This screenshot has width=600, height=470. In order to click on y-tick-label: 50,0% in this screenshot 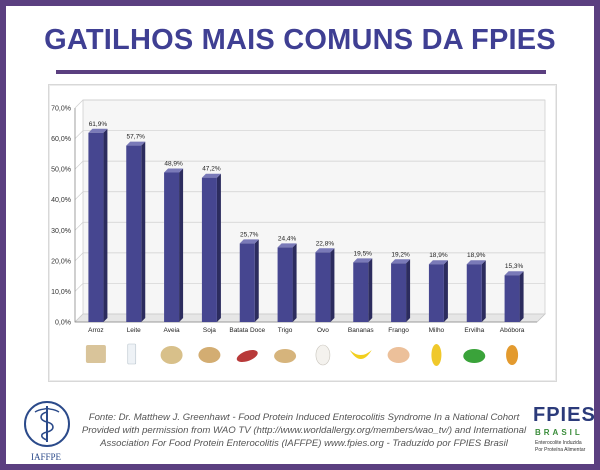, I will do `click(61, 170)`.